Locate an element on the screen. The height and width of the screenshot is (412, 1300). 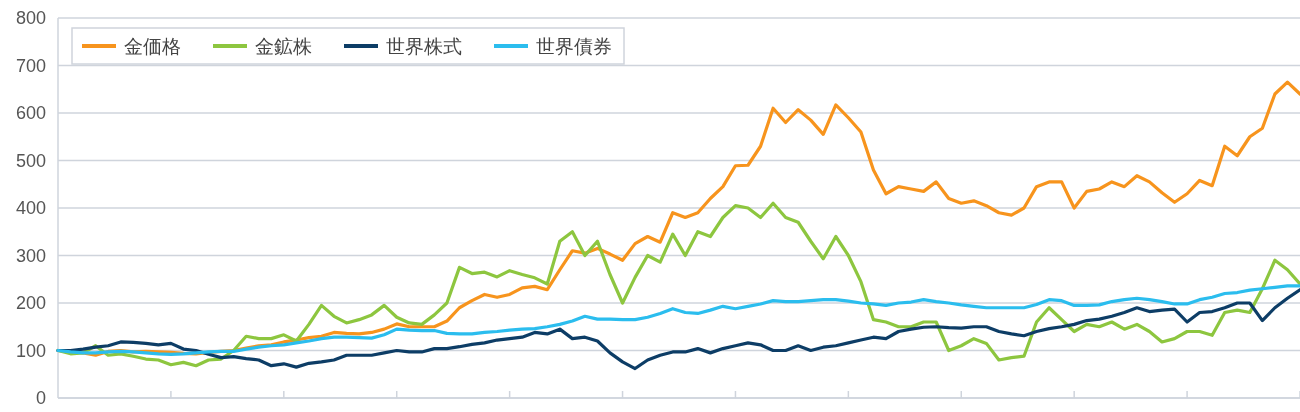
y-tick-label: 600 is located at coordinates (30, 113).